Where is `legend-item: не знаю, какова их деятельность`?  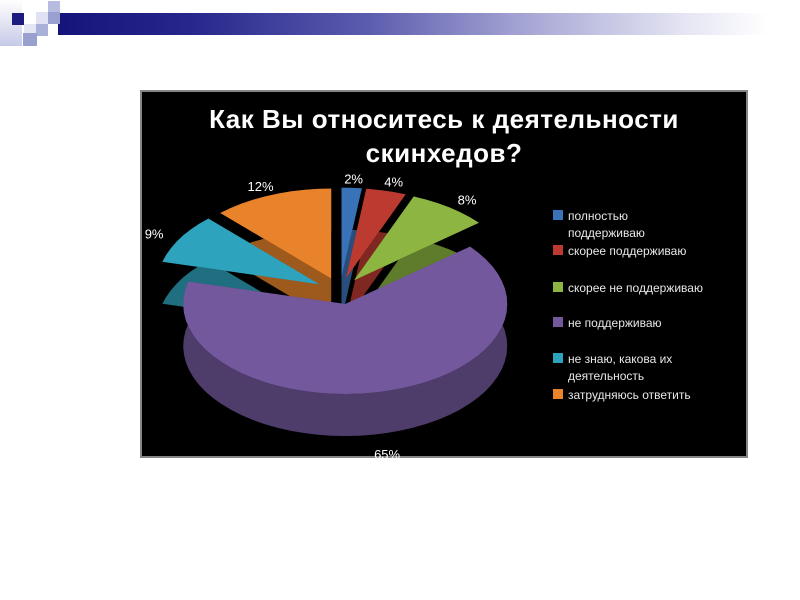 legend-item: не знаю, какова их деятельность is located at coordinates (612, 368).